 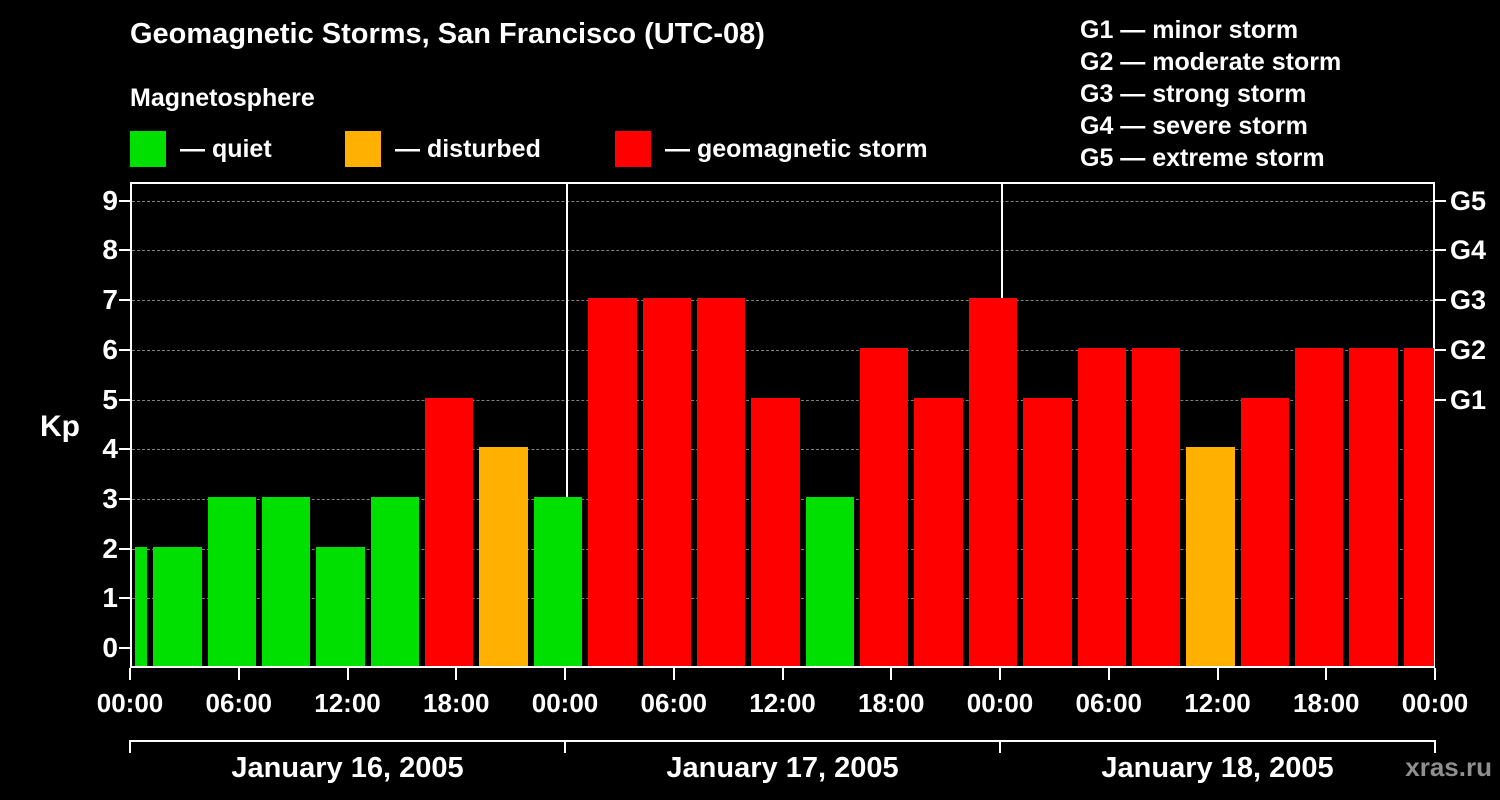 I want to click on y-axis-label: 8, so click(x=110, y=250).